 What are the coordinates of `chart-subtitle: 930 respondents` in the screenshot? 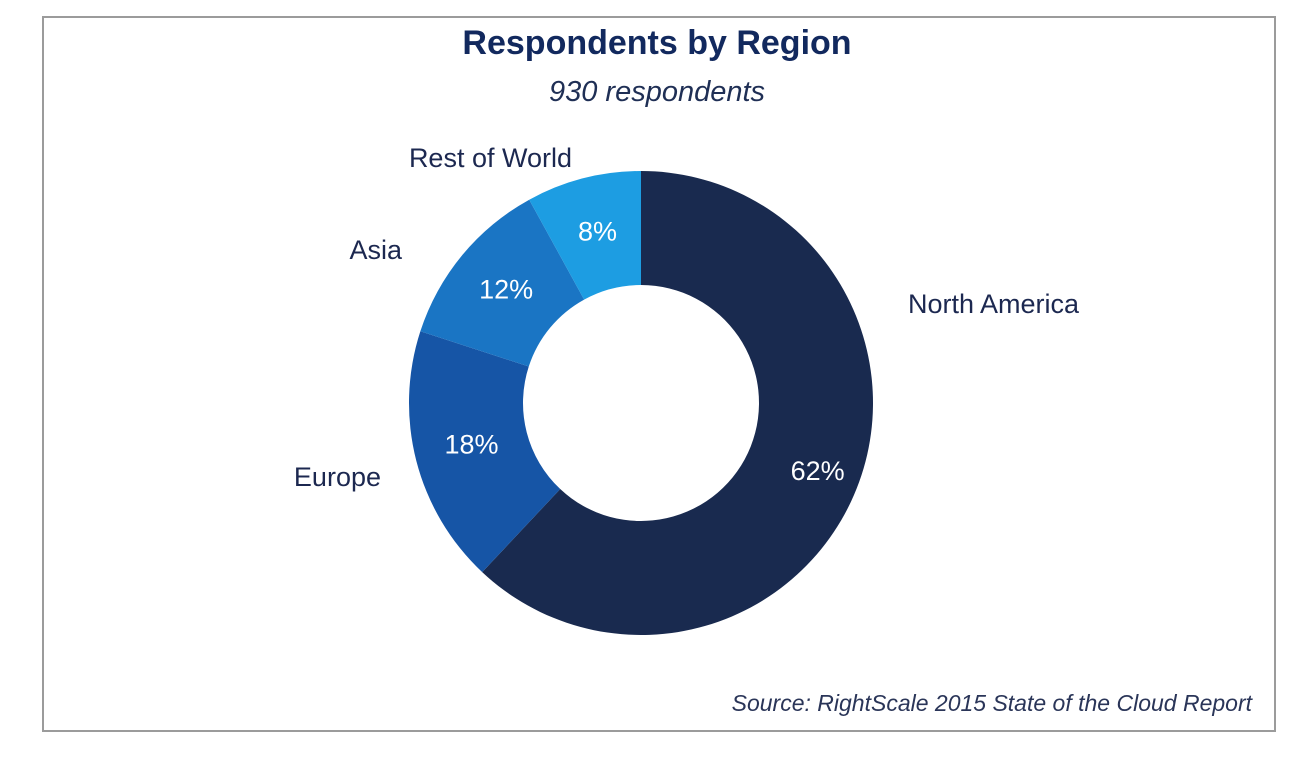 It's located at (657, 92).